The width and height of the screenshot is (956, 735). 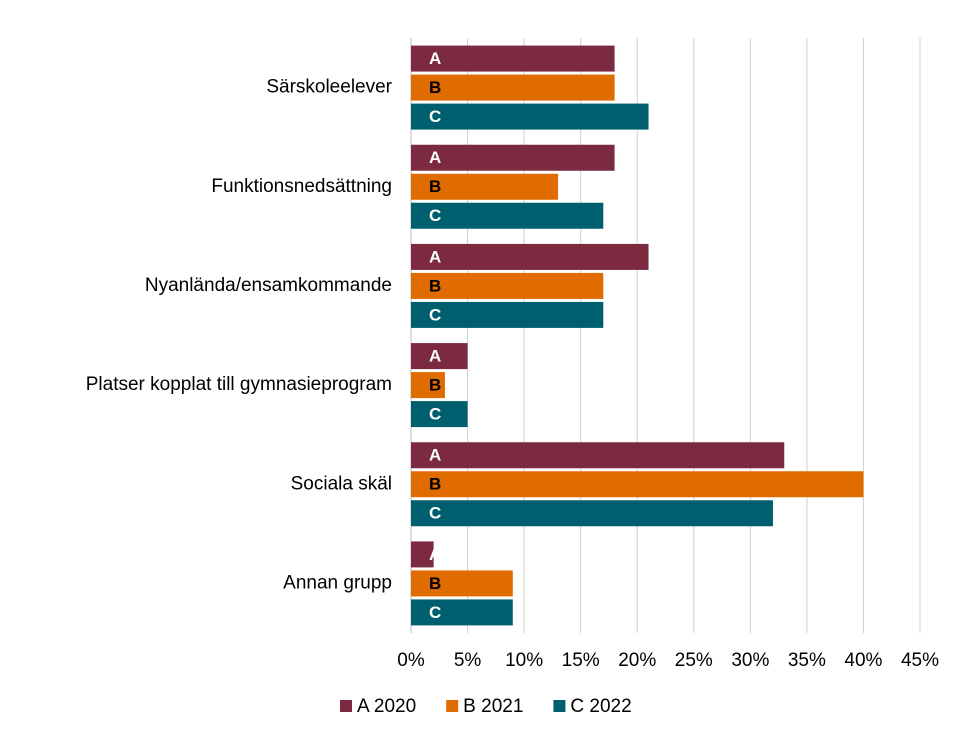 I want to click on x-tick-label: 15%, so click(x=581, y=660).